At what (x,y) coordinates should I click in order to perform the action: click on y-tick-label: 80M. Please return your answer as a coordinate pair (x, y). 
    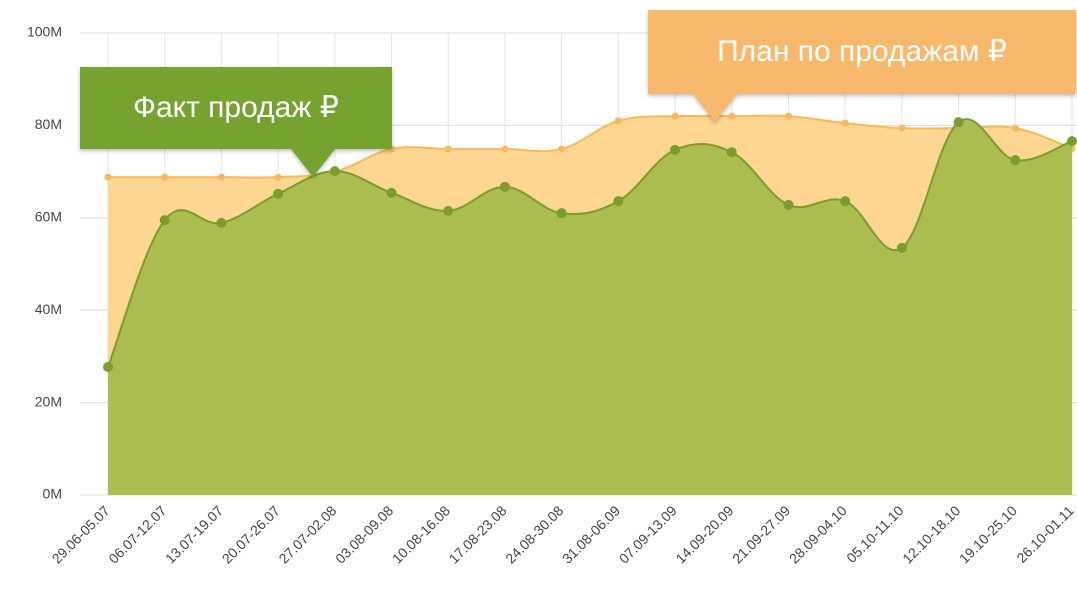
    Looking at the image, I should click on (48, 124).